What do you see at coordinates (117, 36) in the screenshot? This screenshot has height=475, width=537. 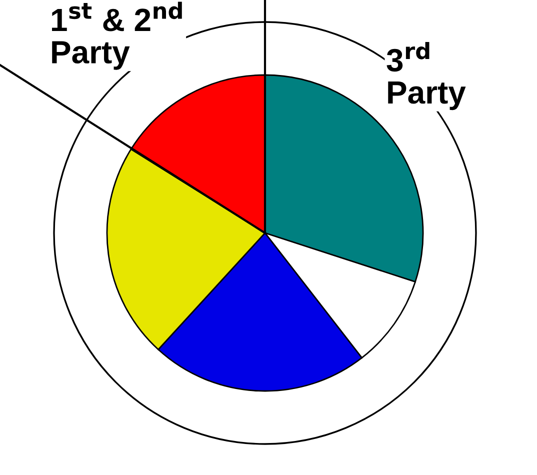 I see `text: 1$^{st}$ & 2$^{nd}$ Party` at bounding box center [117, 36].